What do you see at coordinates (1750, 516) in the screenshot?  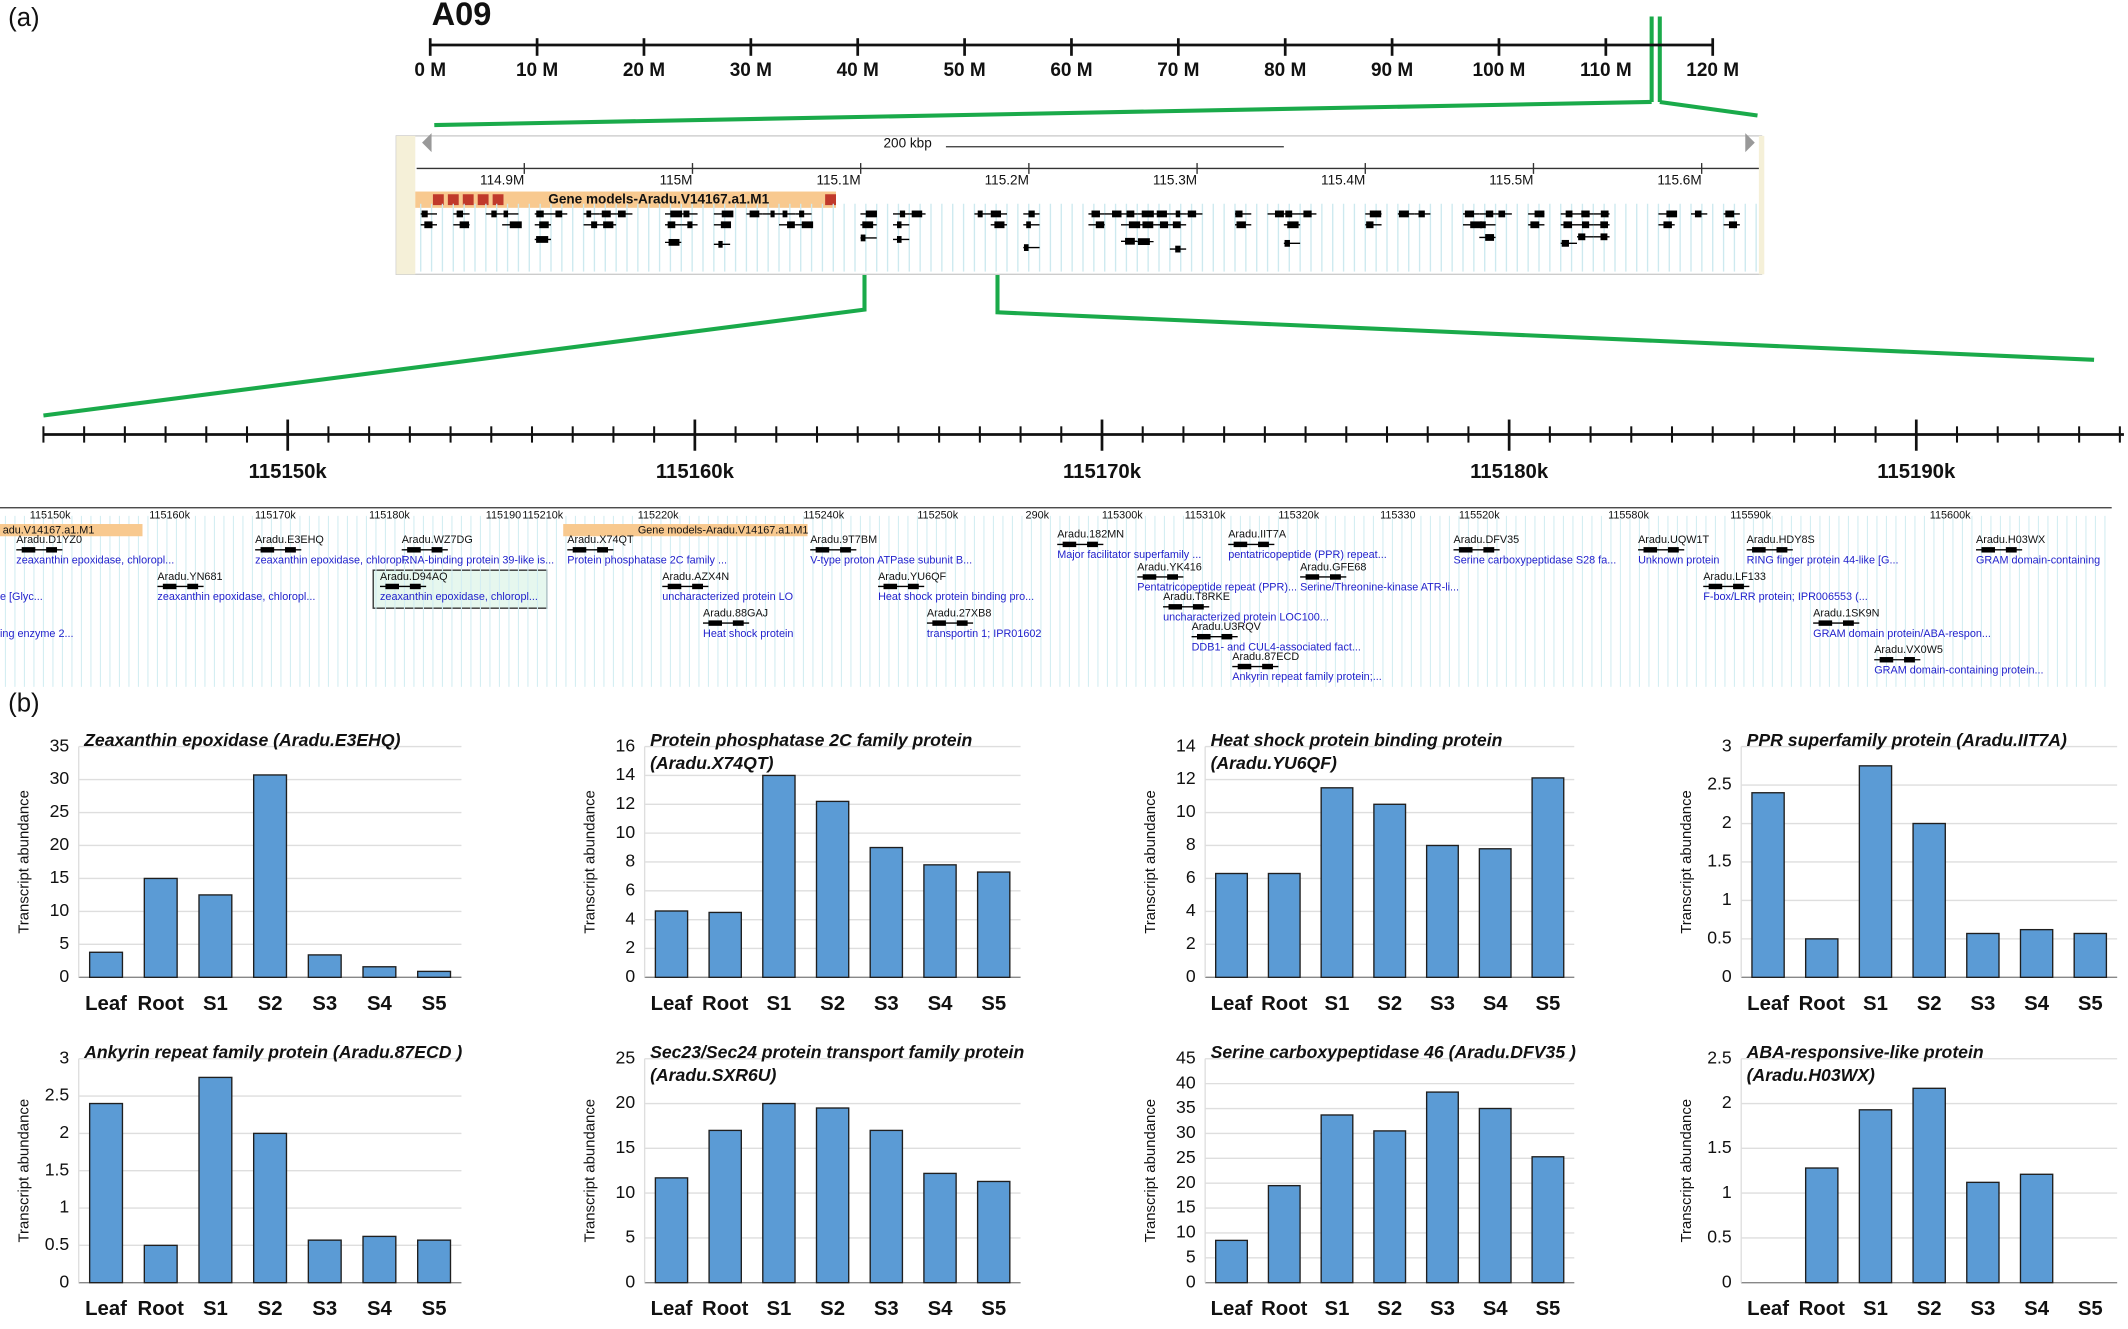 I see `ruler-label: 115590k` at bounding box center [1750, 516].